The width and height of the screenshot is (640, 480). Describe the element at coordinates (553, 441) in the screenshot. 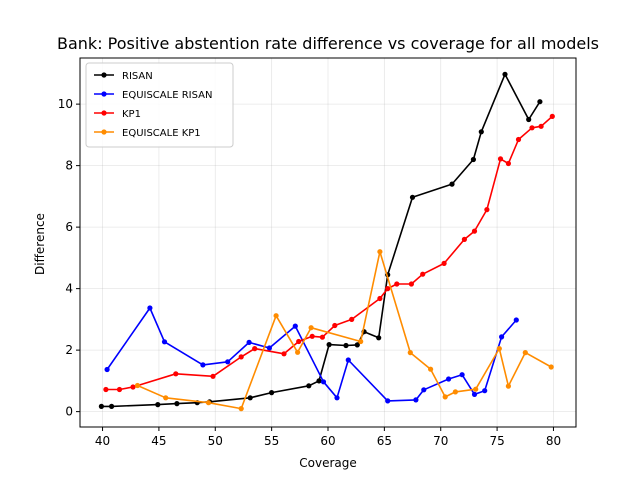

I see `x-tick-label: 80` at that location.